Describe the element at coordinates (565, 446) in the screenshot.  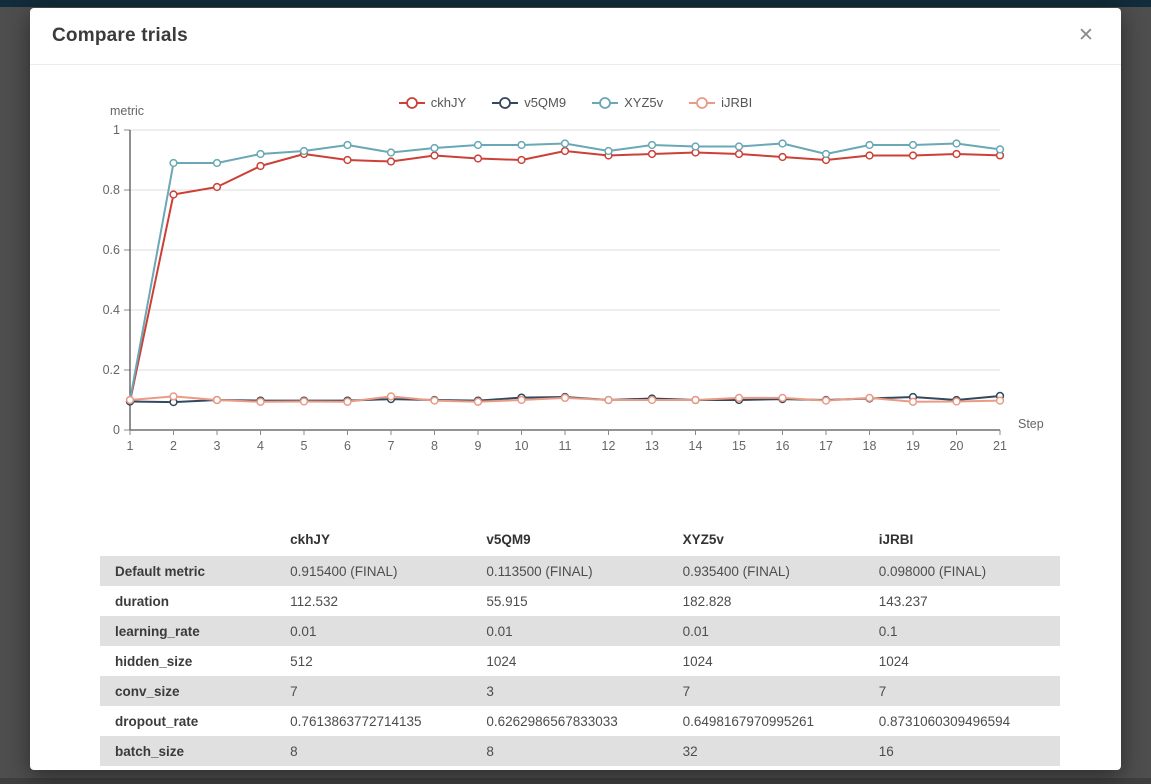
I see `x-tick-label: 11` at that location.